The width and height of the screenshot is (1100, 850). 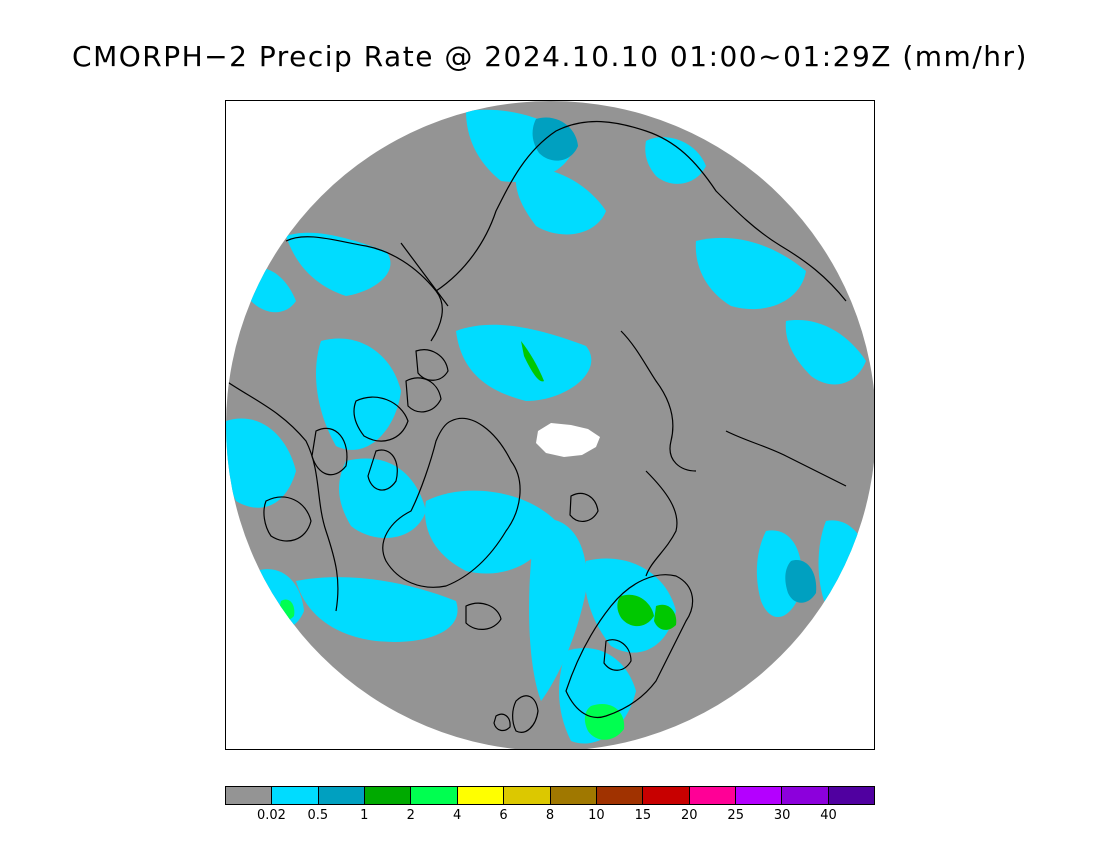 I want to click on colorbar-tick-label: 20, so click(x=689, y=815).